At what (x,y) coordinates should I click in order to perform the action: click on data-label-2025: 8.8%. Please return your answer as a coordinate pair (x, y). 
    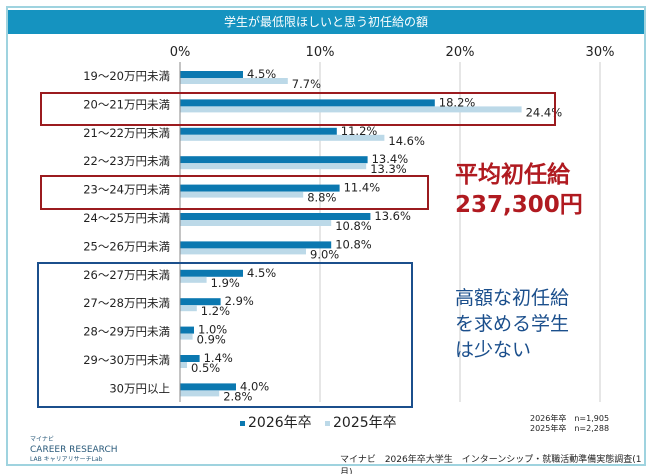
    Looking at the image, I should click on (321, 198).